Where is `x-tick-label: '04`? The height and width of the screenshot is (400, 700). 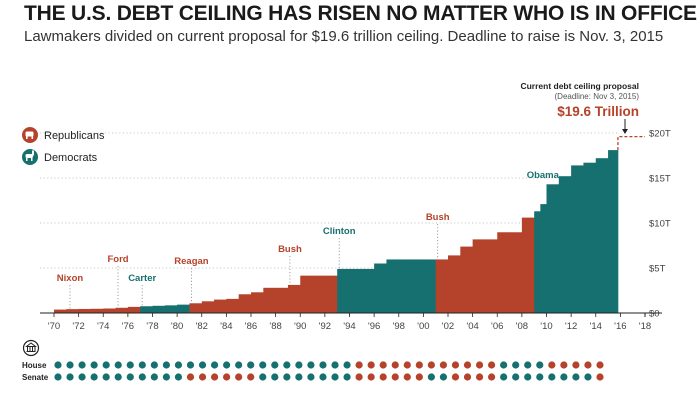
x-tick-label: '04 is located at coordinates (472, 326).